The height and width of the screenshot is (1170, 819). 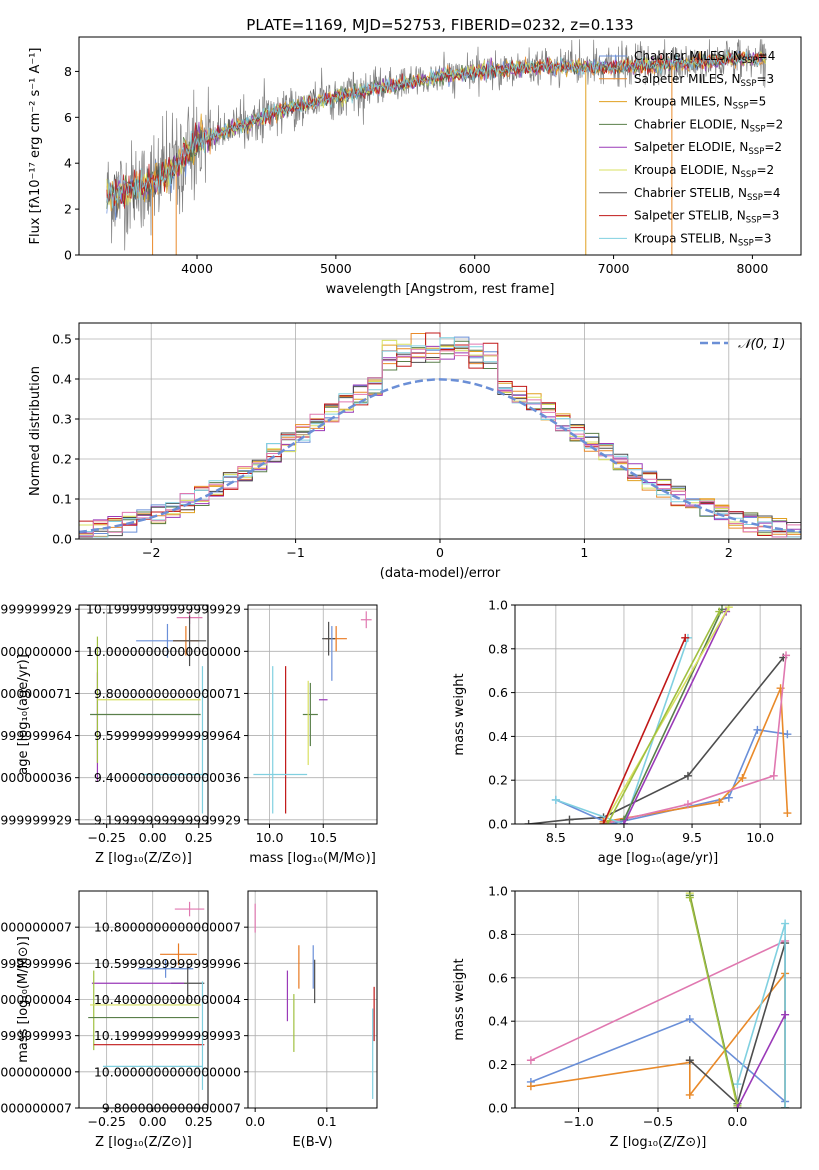 What do you see at coordinates (23, 999) in the screenshot?
I see `y-axis-label: mass [log₁₀(M/M⊙)]` at bounding box center [23, 999].